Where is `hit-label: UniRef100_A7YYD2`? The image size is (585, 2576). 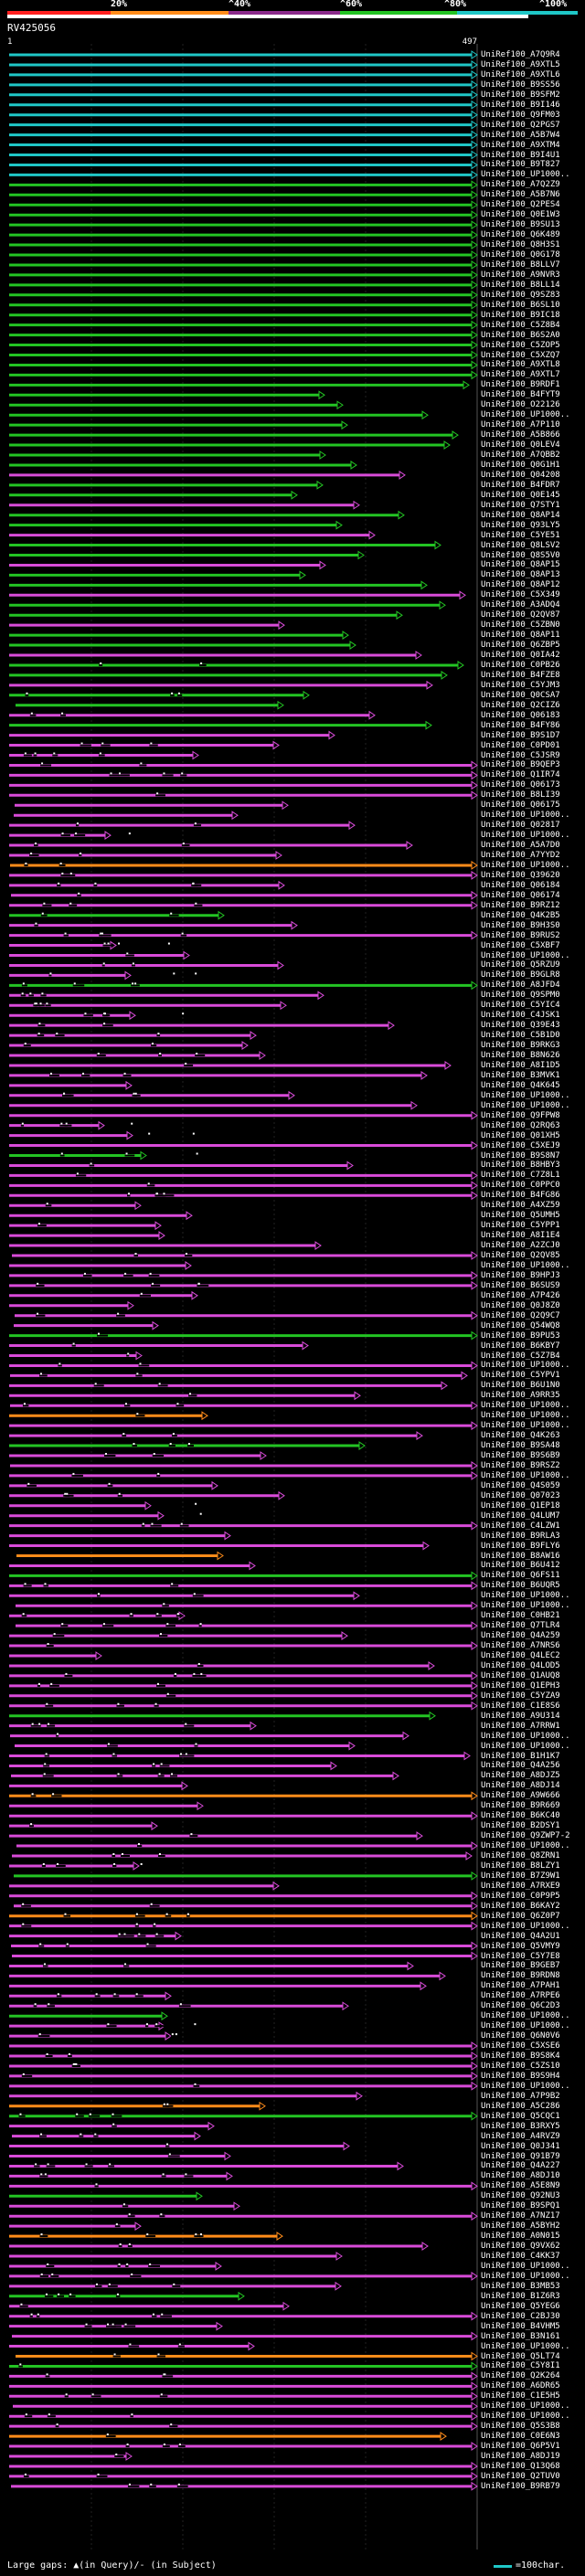
hit-label: UniRef100_A7YYD2 is located at coordinates (520, 855).